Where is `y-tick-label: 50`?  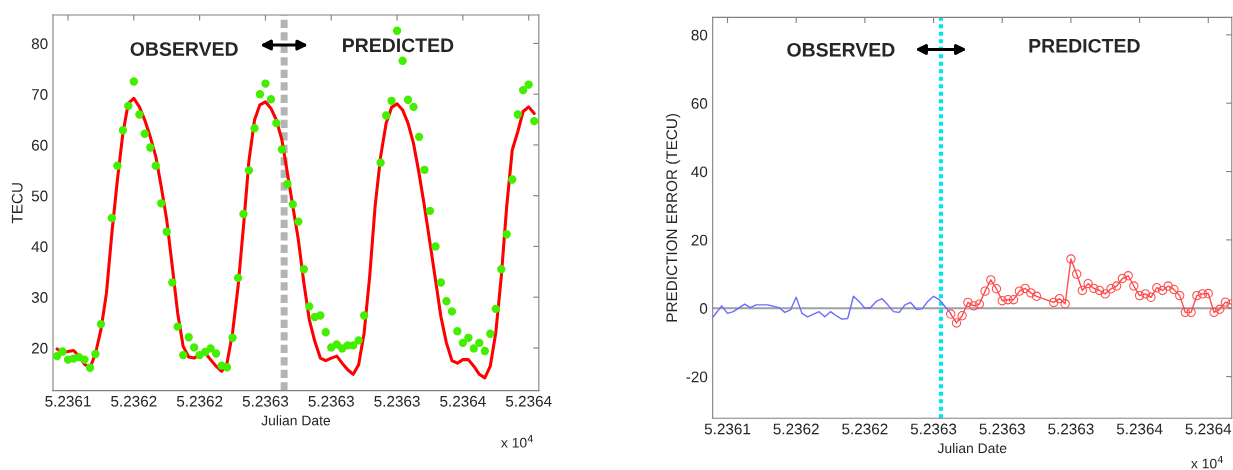
y-tick-label: 50 is located at coordinates (39, 196).